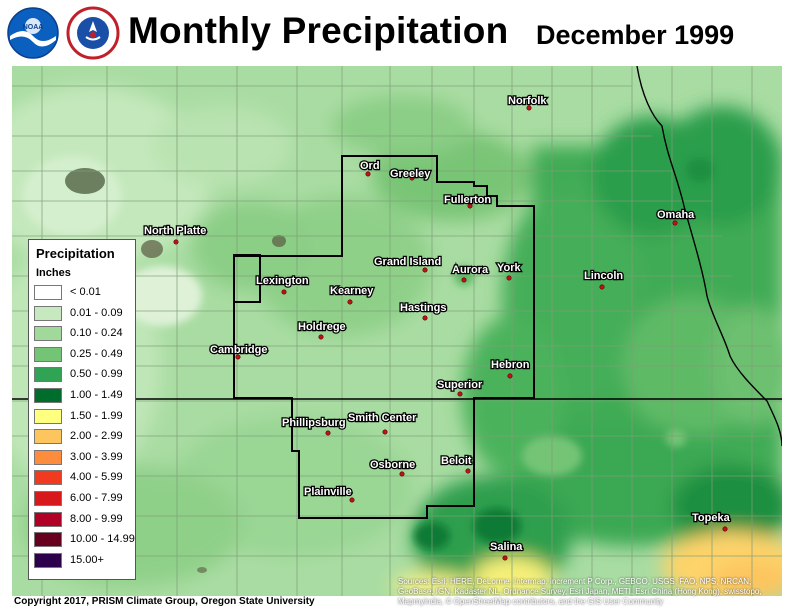  What do you see at coordinates (202, 570) in the screenshot?
I see `reservoir` at bounding box center [202, 570].